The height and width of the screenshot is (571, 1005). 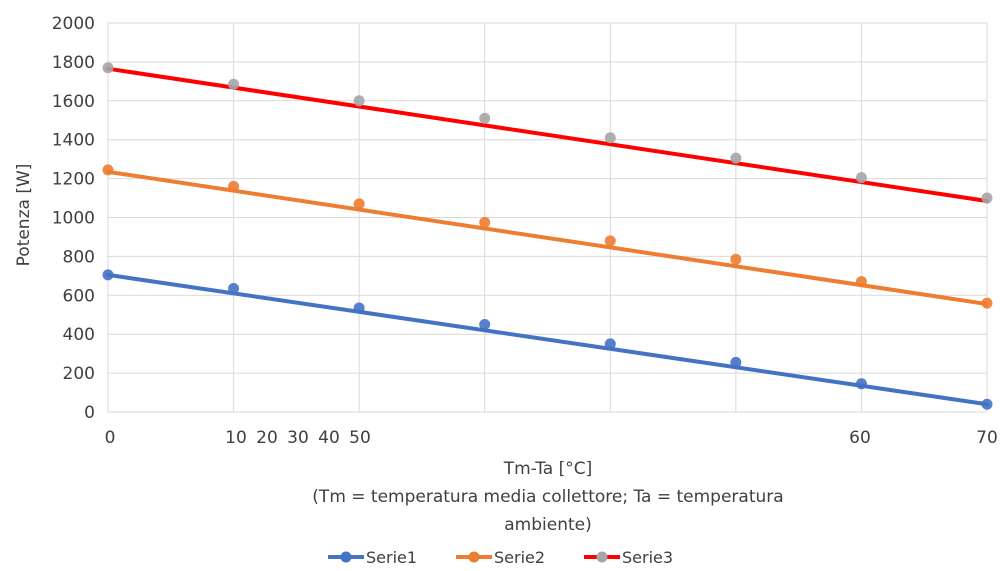 What do you see at coordinates (391, 557) in the screenshot?
I see `legend-label-serie1: Serie1` at bounding box center [391, 557].